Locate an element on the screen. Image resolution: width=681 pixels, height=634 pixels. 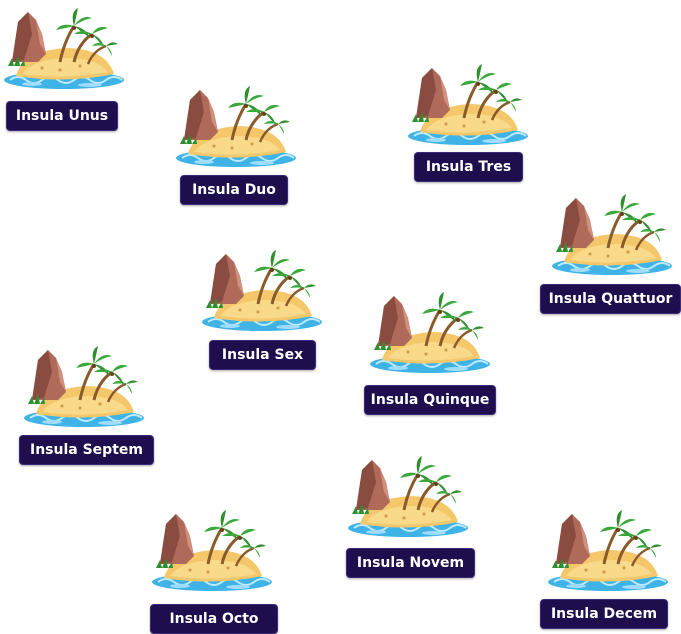
island-unus: Insula Unus is located at coordinates (65, 66).